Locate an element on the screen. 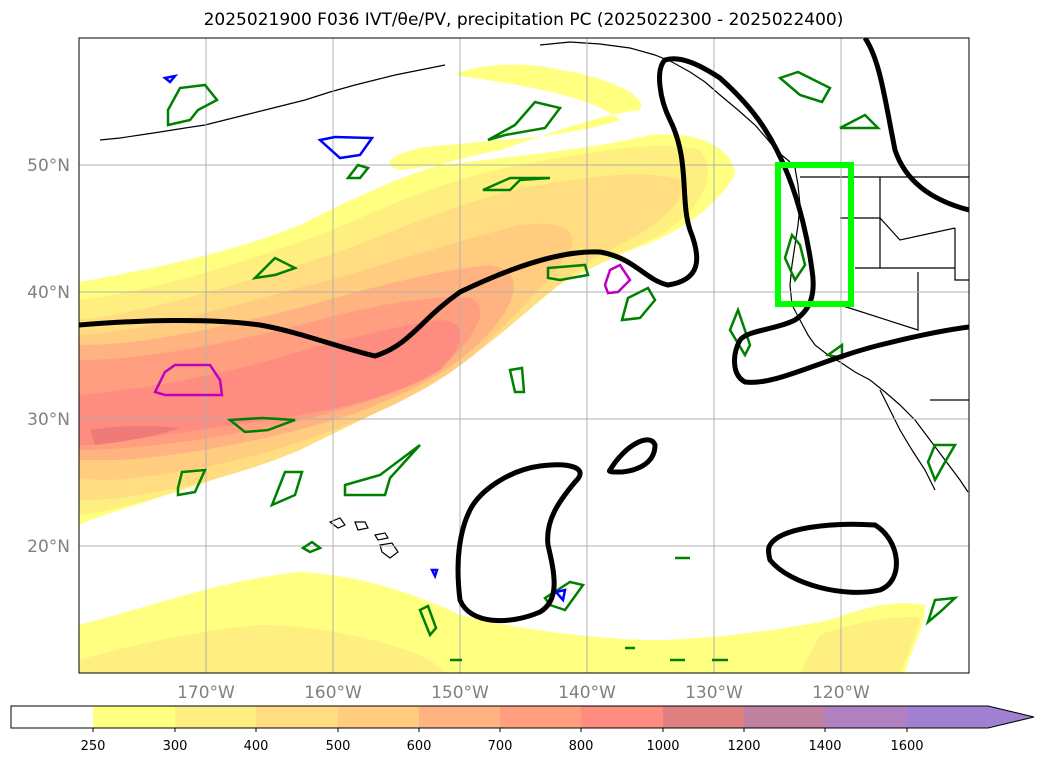 The height and width of the screenshot is (767, 1047). colorbar-label-1400: 1400 is located at coordinates (824, 746).